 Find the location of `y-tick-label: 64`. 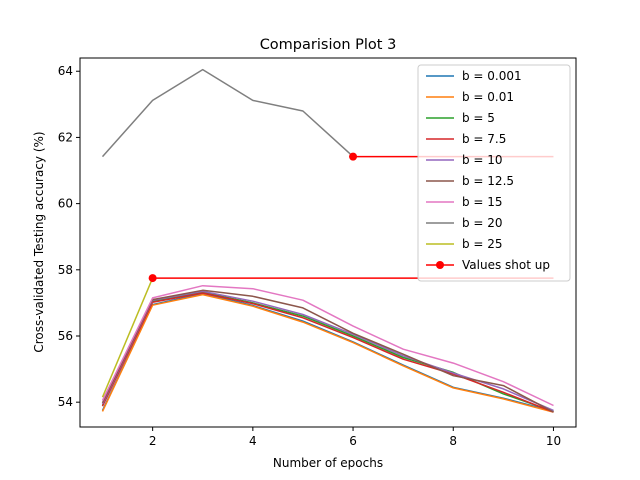

y-tick-label: 64 is located at coordinates (65, 71).